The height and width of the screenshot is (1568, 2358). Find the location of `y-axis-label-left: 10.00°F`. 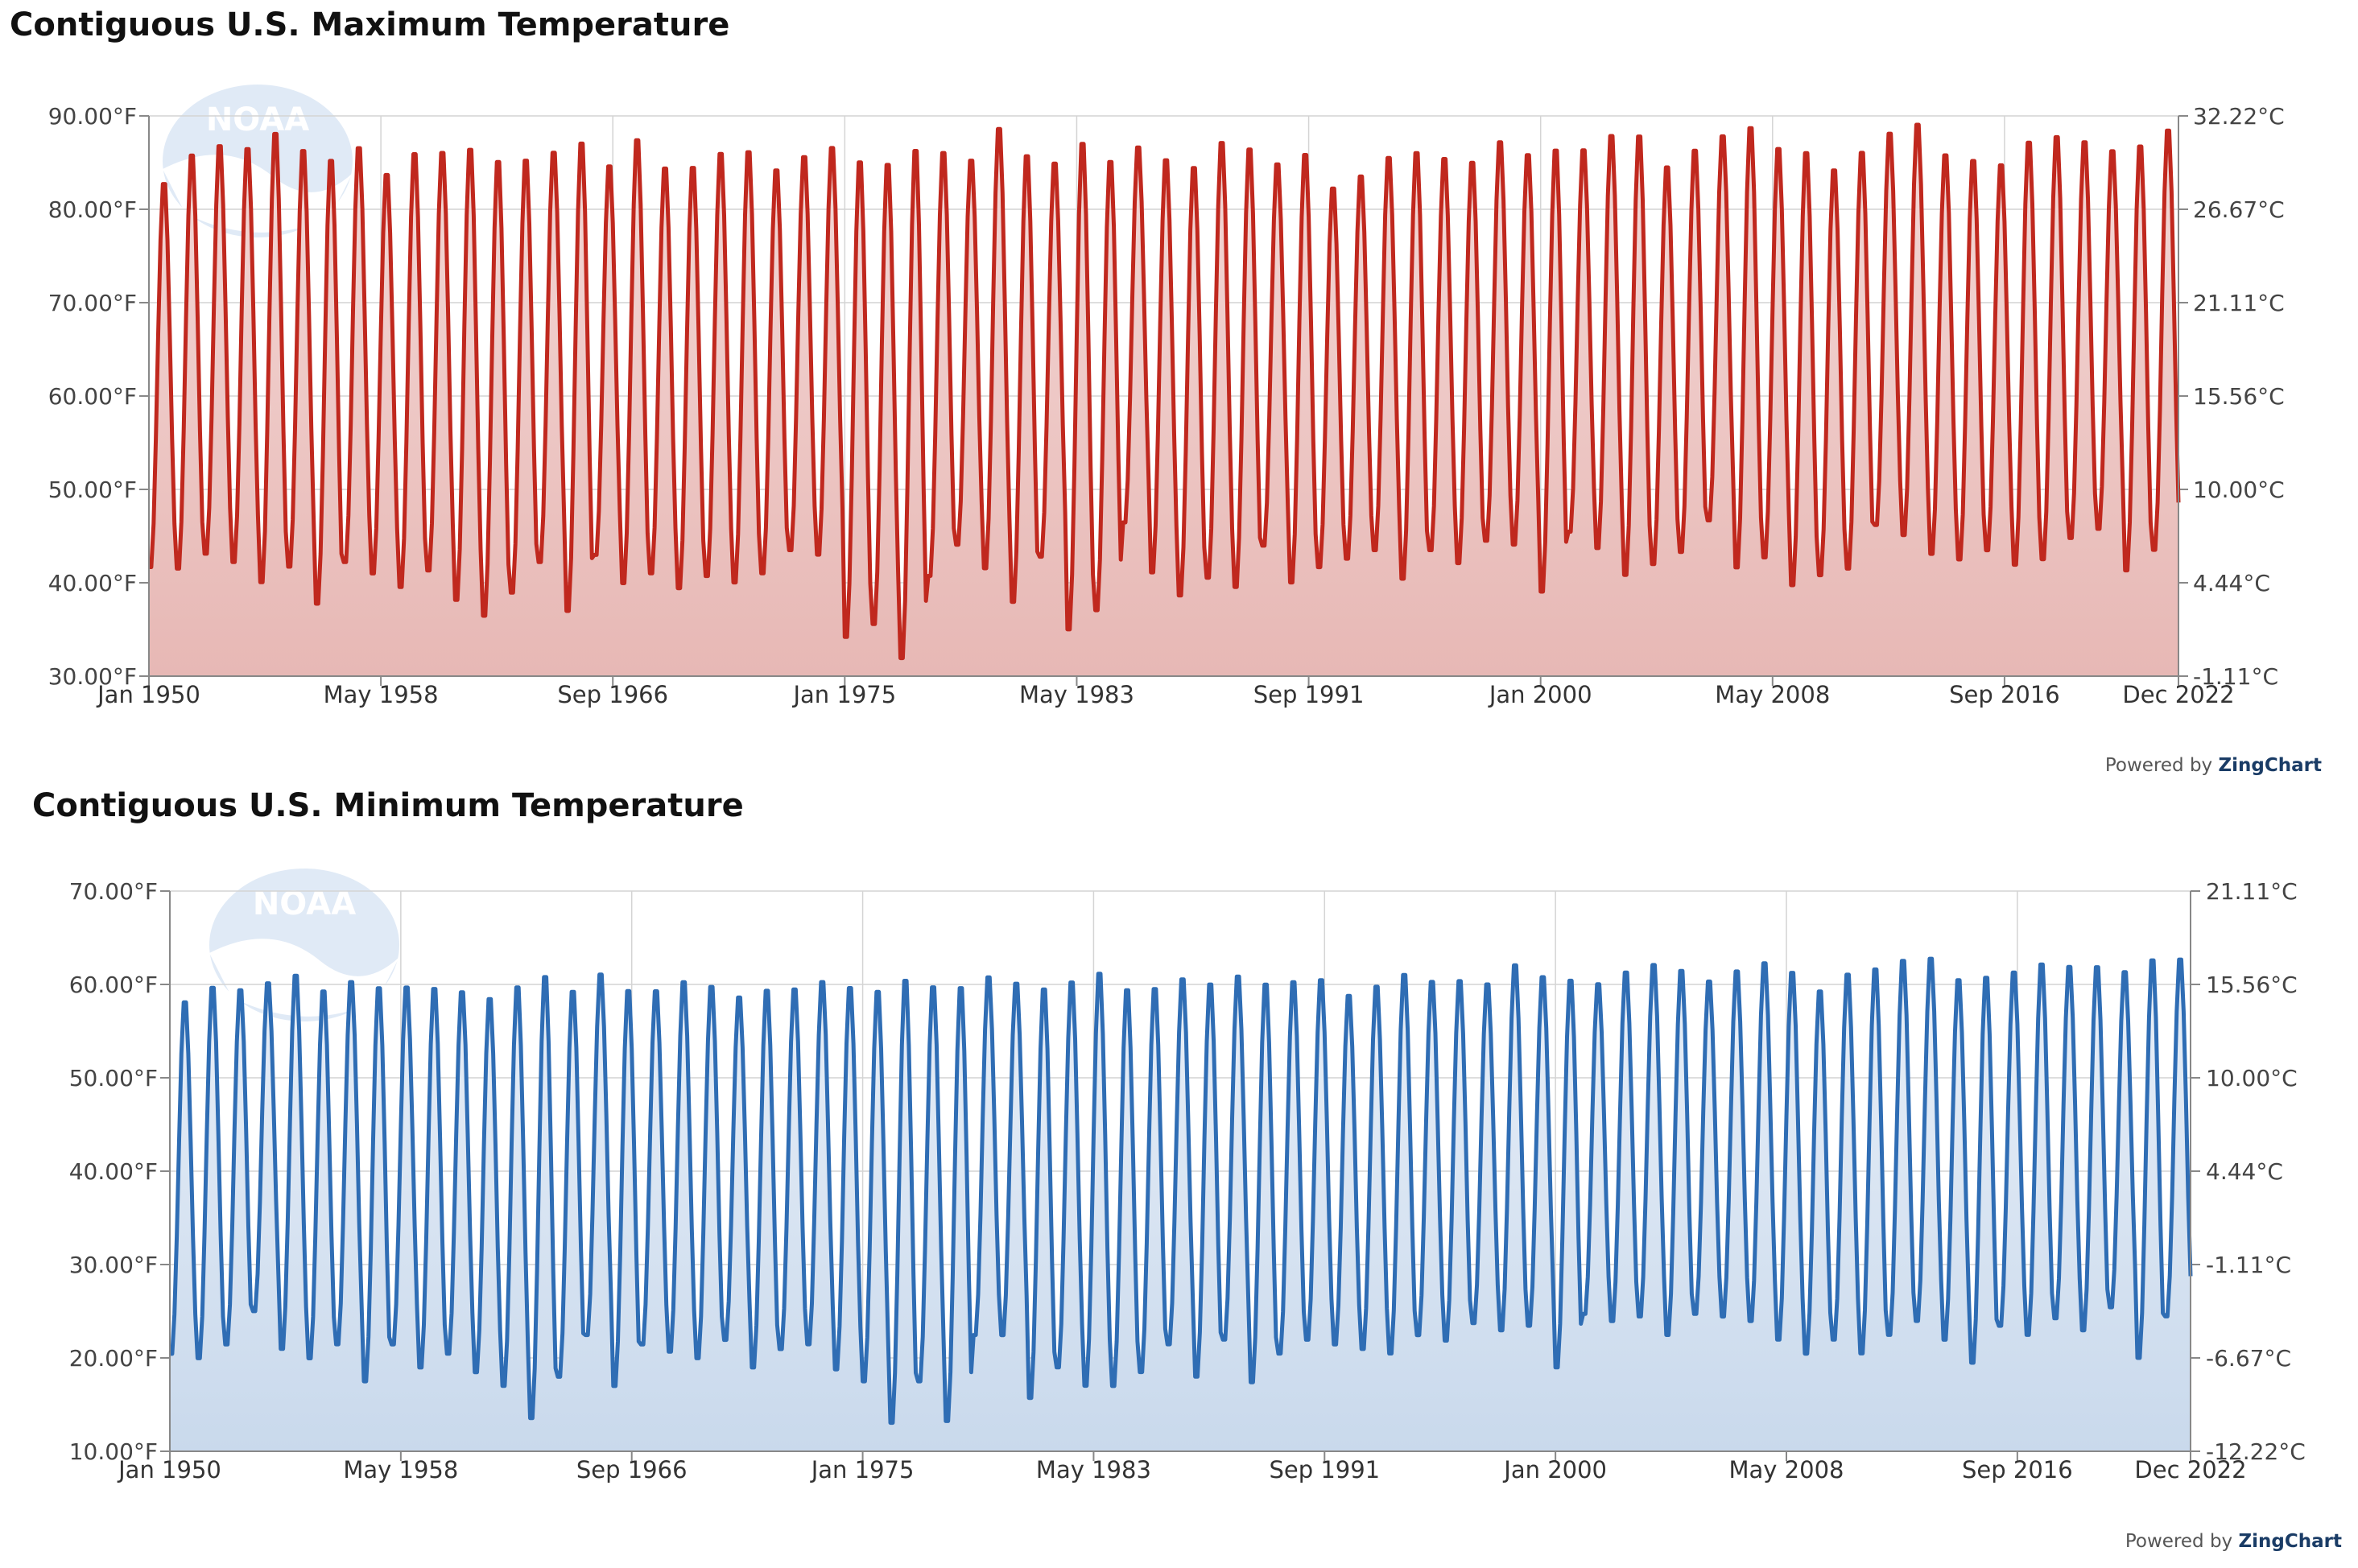

y-axis-label-left: 10.00°F is located at coordinates (113, 1451).